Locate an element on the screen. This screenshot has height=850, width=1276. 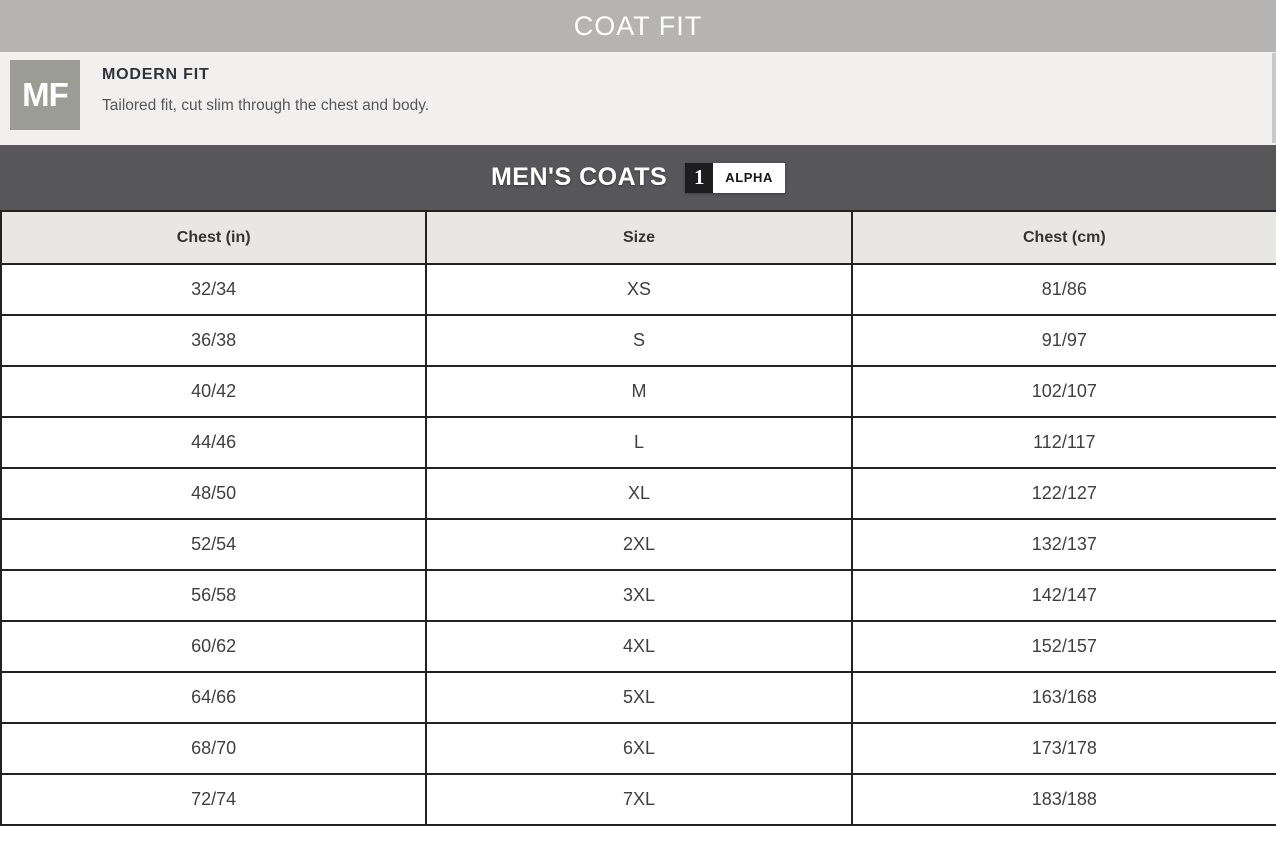
chest-cm-cell: 132/137 is located at coordinates (1063, 544).